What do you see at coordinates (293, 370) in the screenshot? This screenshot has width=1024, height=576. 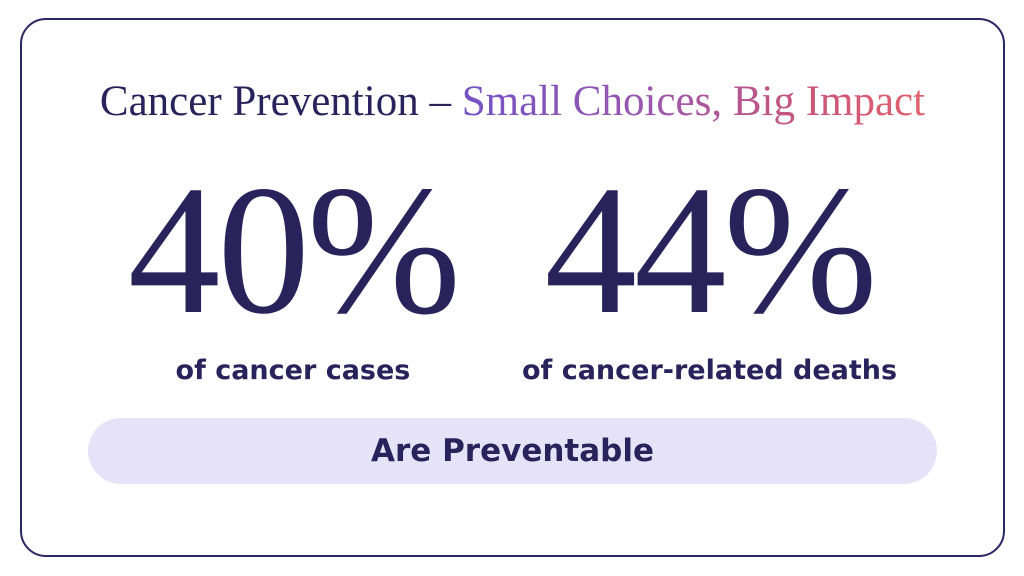 I see `stat-label-cancer-cases: of cancer cases` at bounding box center [293, 370].